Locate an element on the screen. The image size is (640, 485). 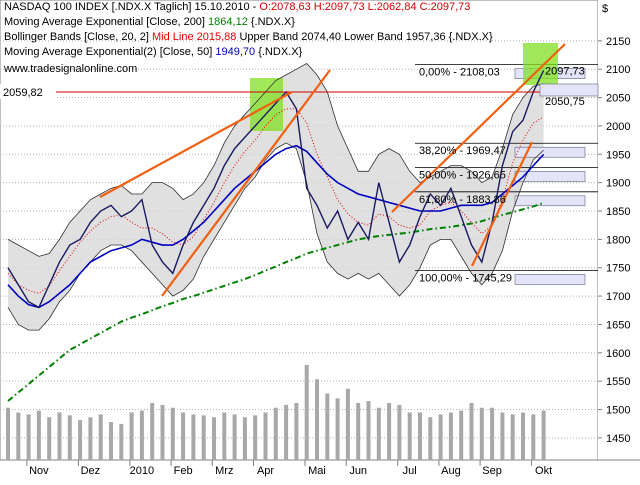
x-tick-label: Aug is located at coordinates (451, 471).